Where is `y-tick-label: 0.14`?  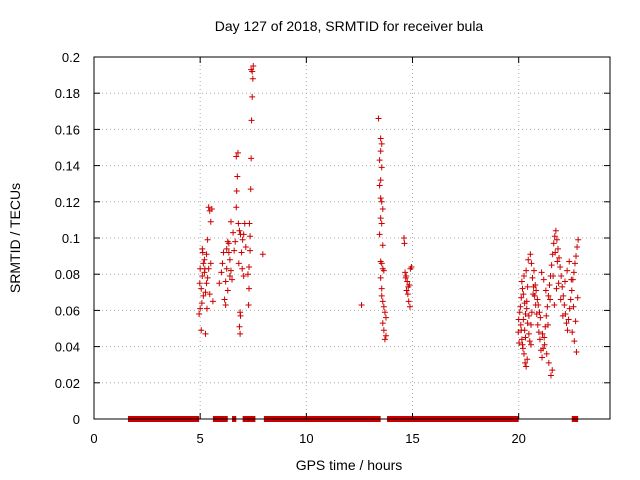 y-tick-label: 0.14 is located at coordinates (67, 166).